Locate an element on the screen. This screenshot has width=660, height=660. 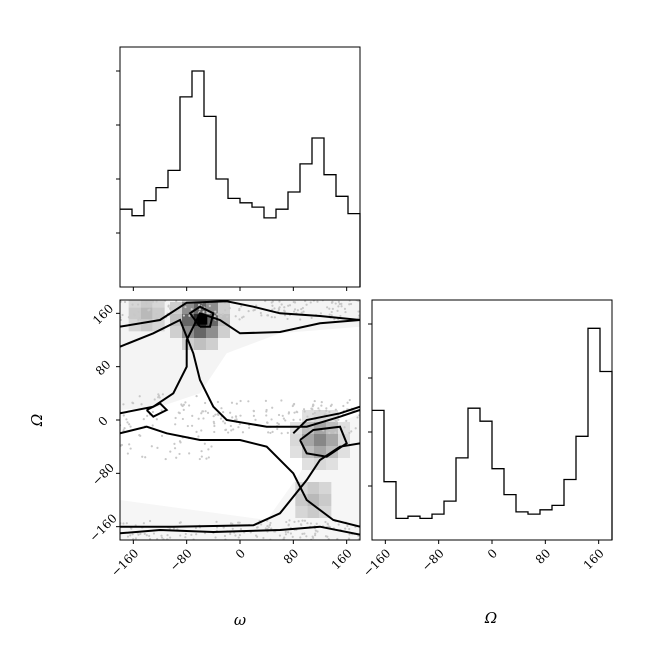
joint-xtick-label: 160 is located at coordinates (342, 559).